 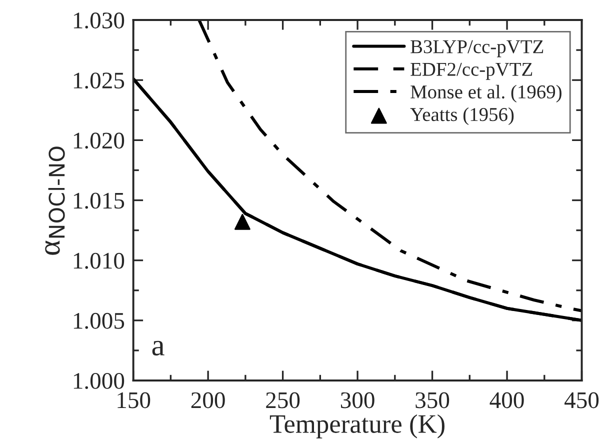 What do you see at coordinates (283, 400) in the screenshot?
I see `x-tick-label: 250` at bounding box center [283, 400].